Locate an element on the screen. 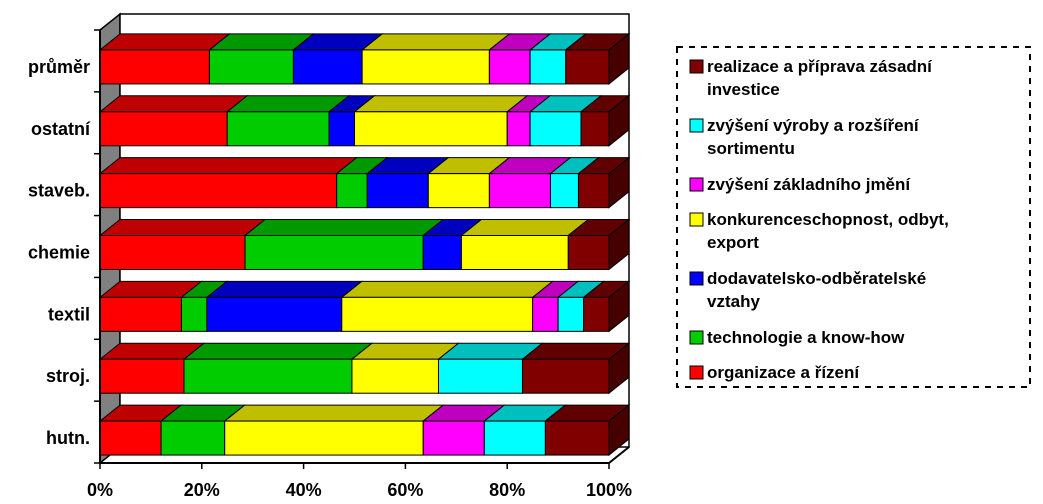 This screenshot has height=504, width=1043. bar-3-s0 is located at coordinates (172, 252).